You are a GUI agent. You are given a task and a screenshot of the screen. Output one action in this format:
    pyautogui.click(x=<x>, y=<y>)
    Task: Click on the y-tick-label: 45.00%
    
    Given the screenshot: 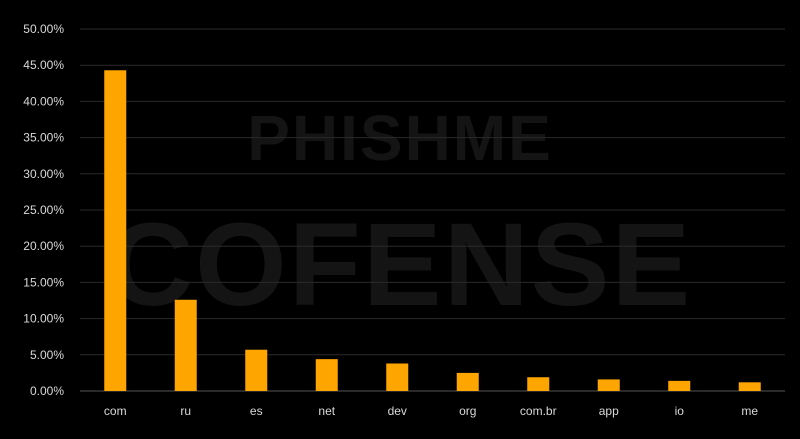 What is the action you would take?
    pyautogui.click(x=43, y=65)
    